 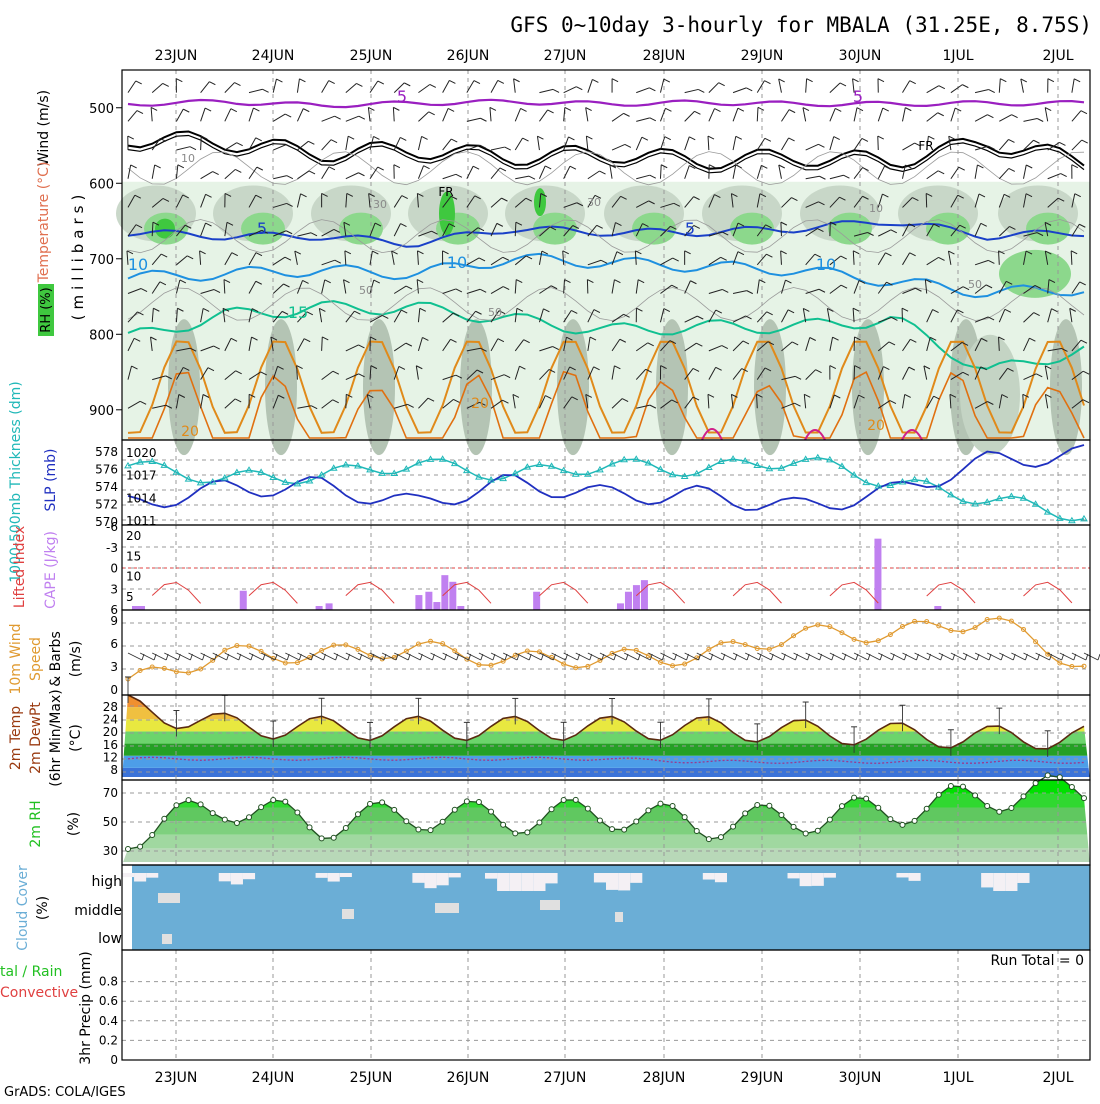 I want to click on thickness-tick: 578, so click(x=106, y=452).